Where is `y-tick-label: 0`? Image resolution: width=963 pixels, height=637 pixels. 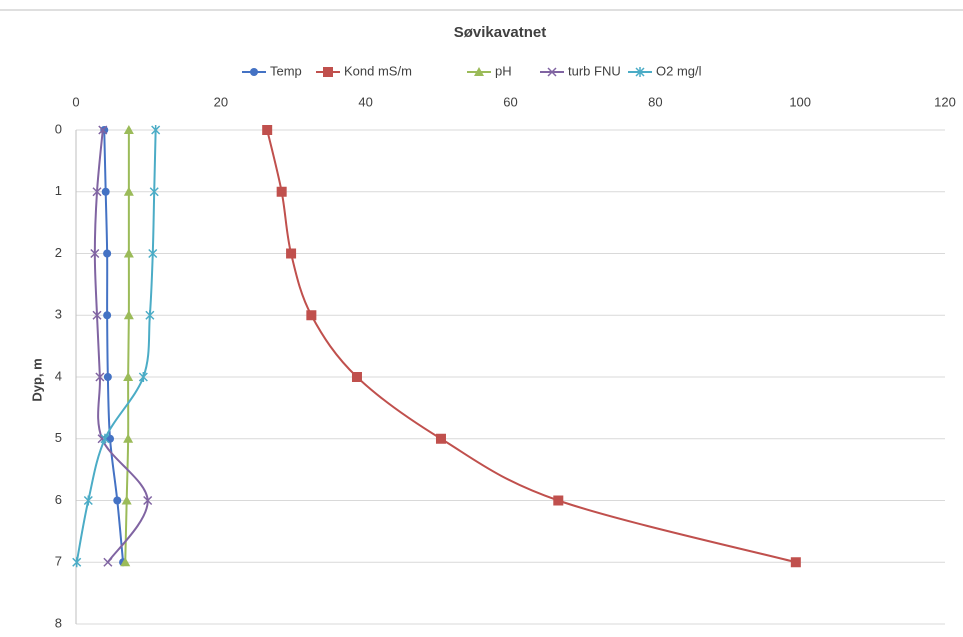
y-tick-label: 0 is located at coordinates (58, 128).